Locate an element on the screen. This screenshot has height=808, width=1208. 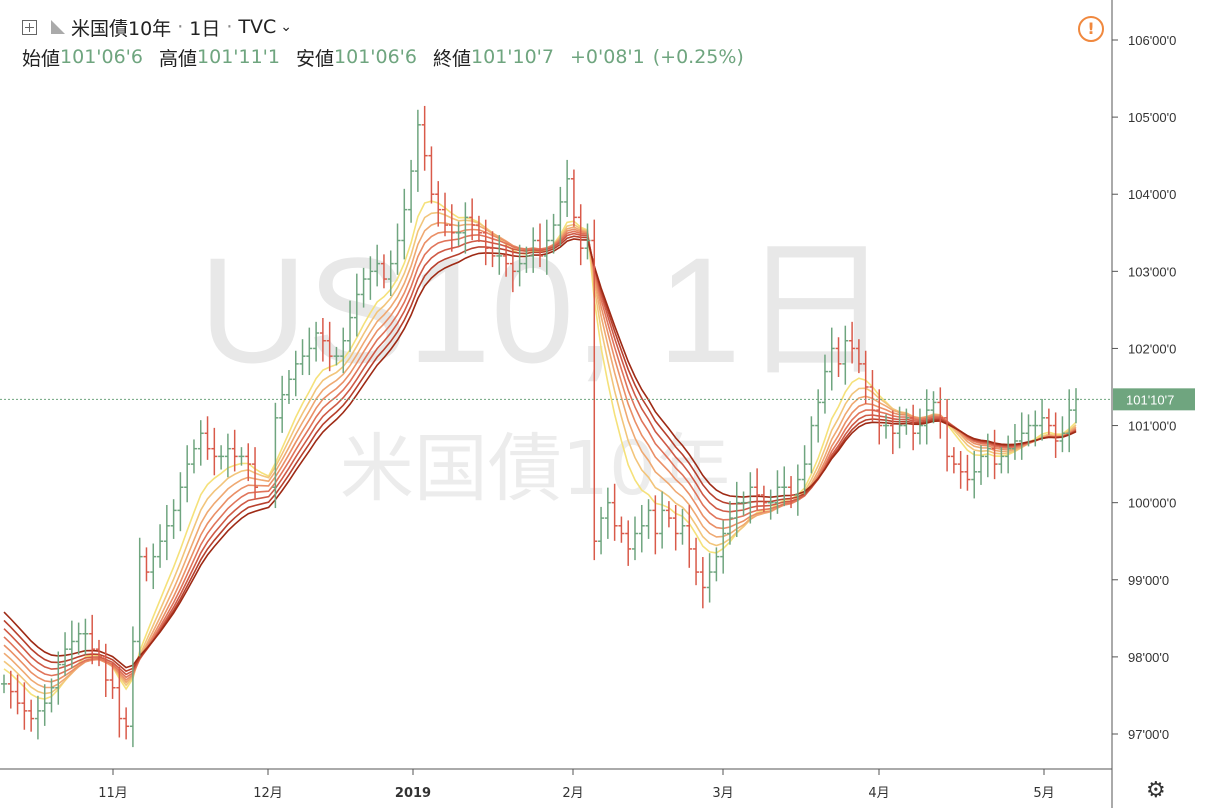
time-tick-label: 3月 is located at coordinates (722, 793).